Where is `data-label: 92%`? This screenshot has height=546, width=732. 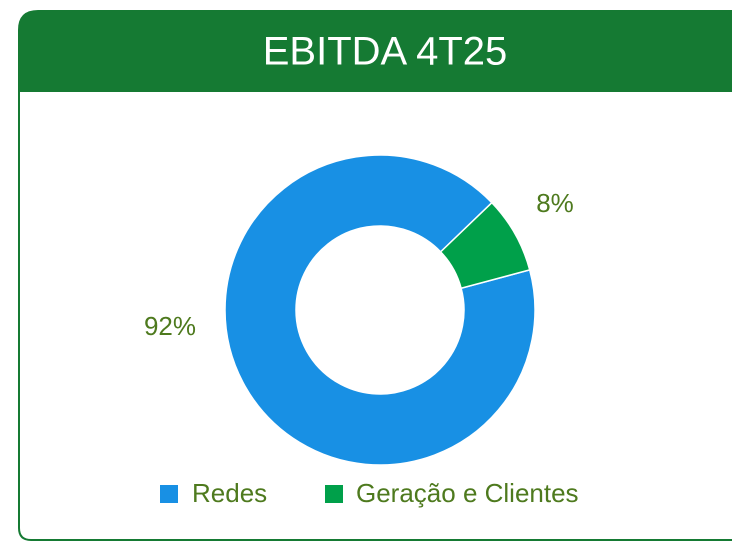
data-label: 92% is located at coordinates (170, 326).